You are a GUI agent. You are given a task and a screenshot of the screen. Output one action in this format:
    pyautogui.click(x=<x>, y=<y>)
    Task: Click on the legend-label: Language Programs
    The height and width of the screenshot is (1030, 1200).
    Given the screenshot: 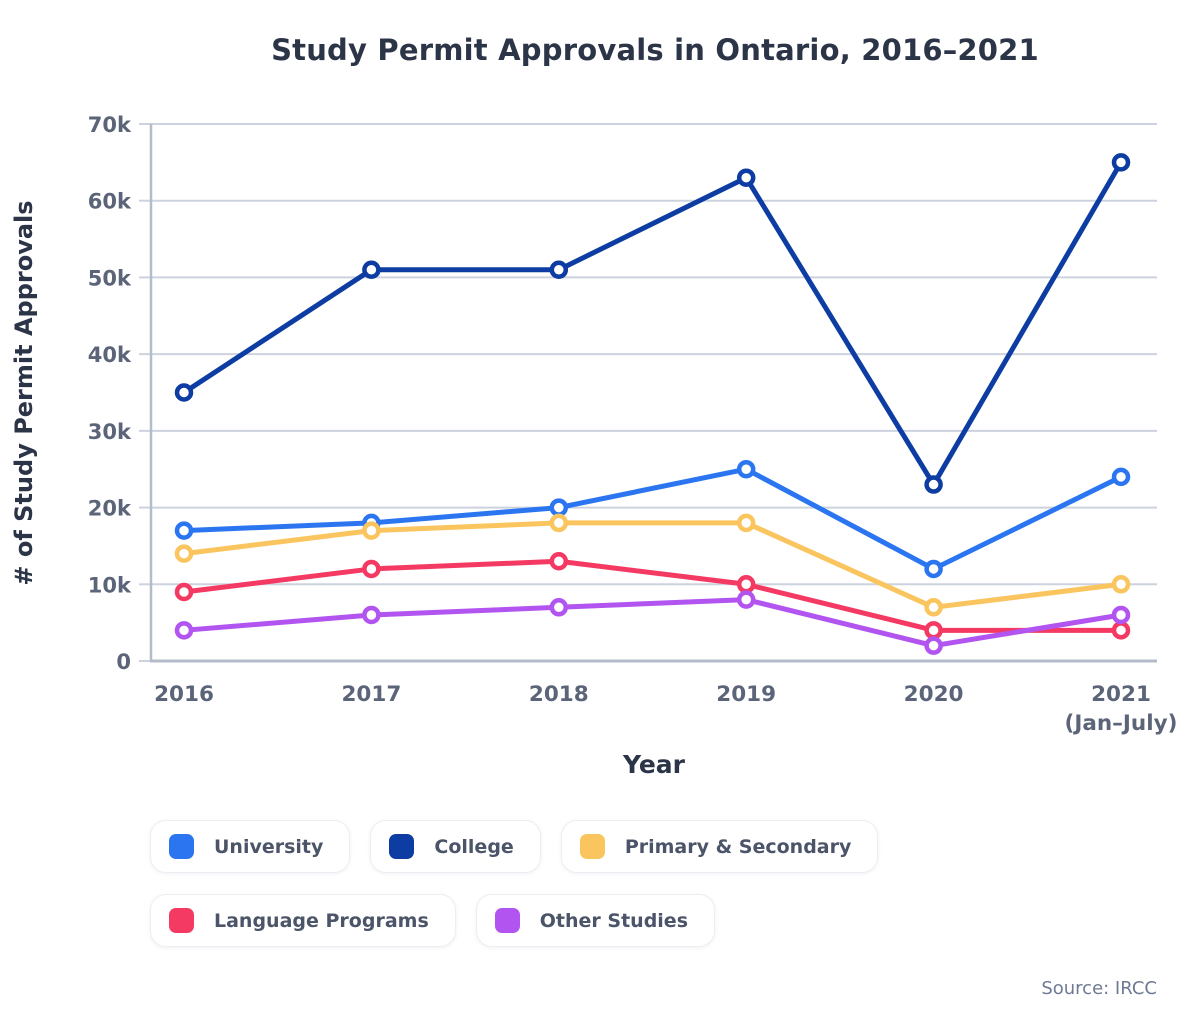 What is the action you would take?
    pyautogui.click(x=321, y=920)
    